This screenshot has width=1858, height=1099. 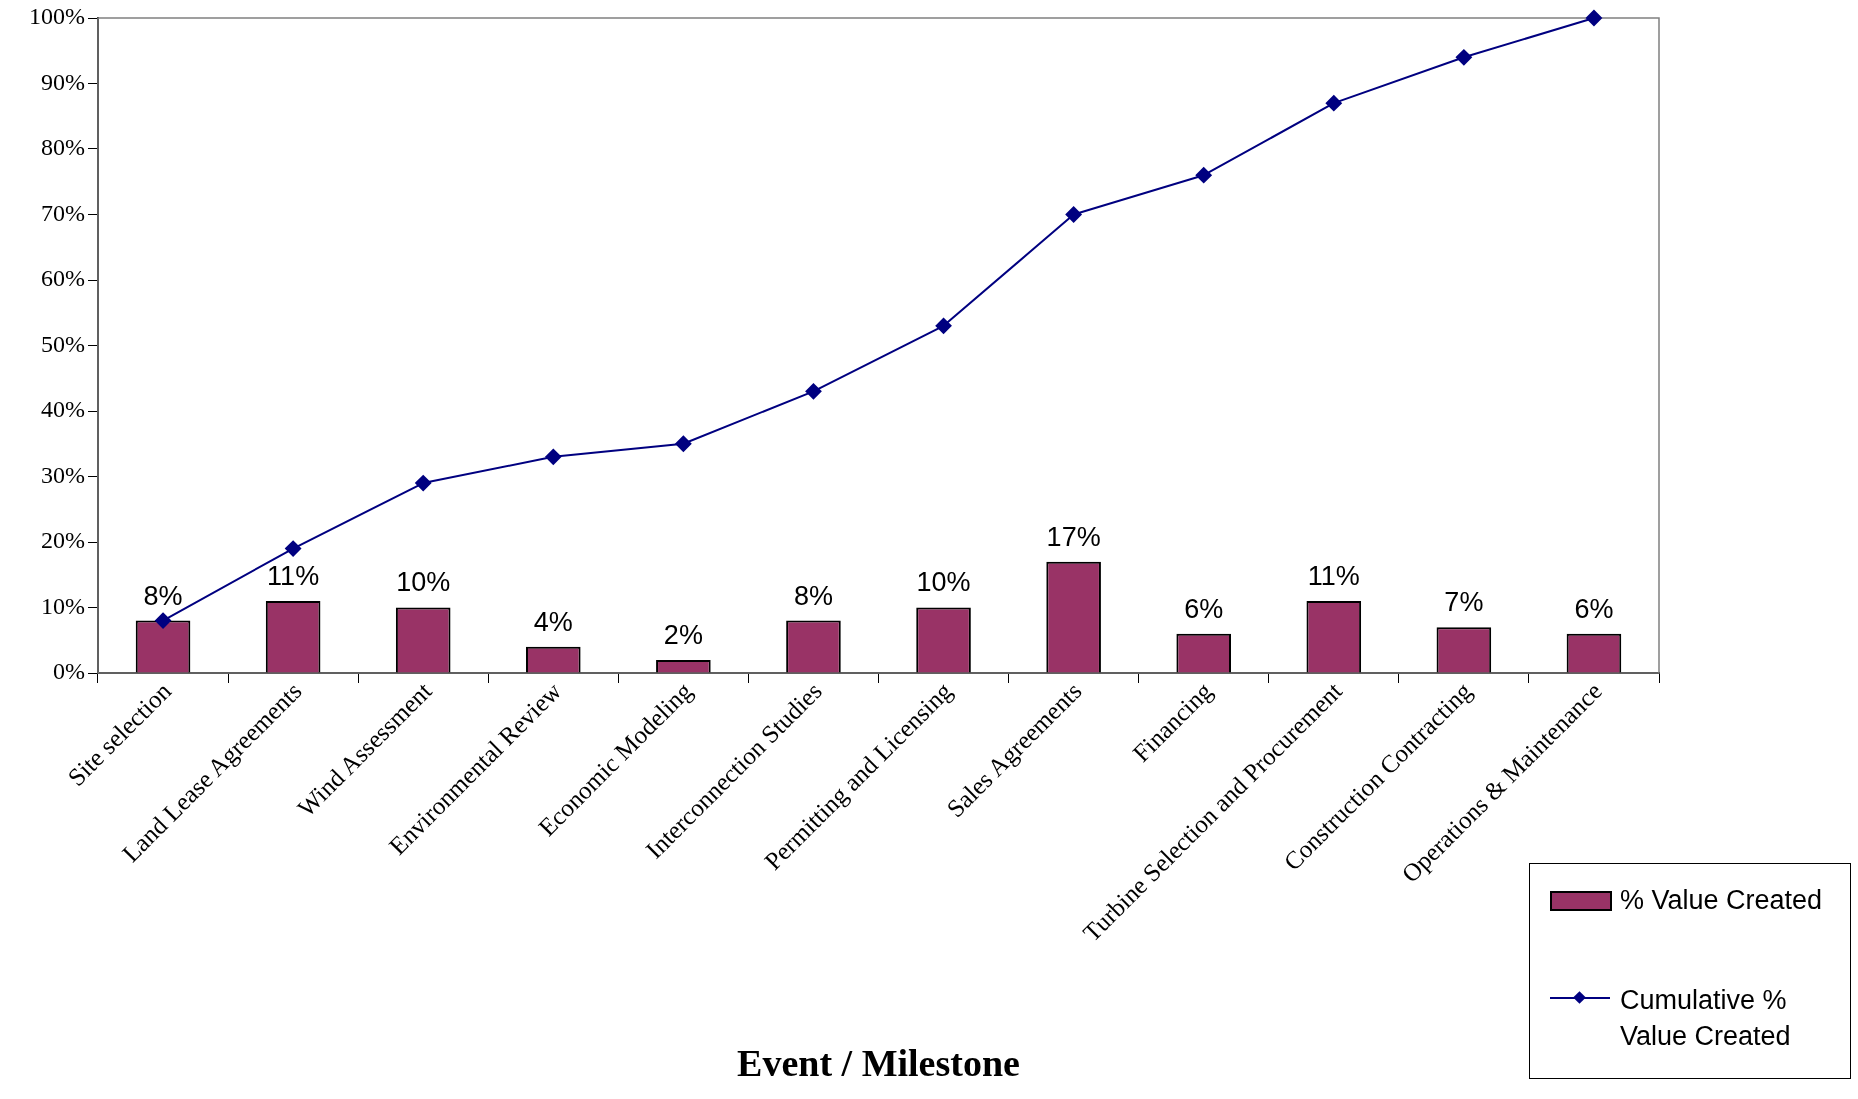 I want to click on legend-label: Cumulative % Value Created, so click(x=1706, y=1018).